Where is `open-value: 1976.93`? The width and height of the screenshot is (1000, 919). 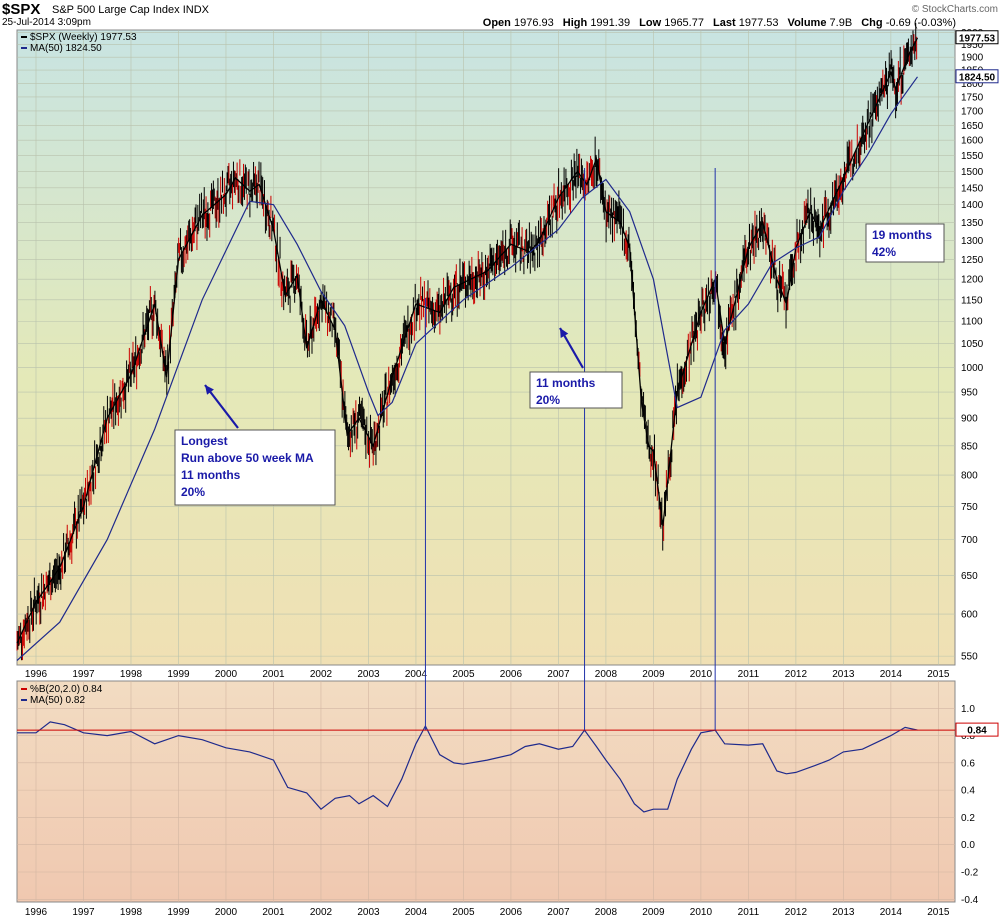 open-value: 1976.93 is located at coordinates (533, 23).